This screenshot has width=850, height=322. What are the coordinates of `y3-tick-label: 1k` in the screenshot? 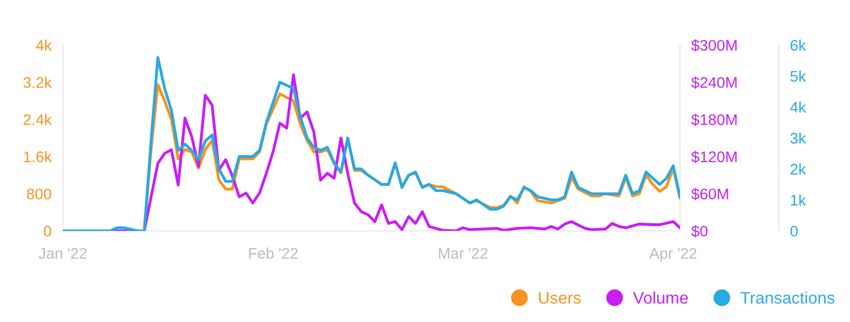 It's located at (798, 200).